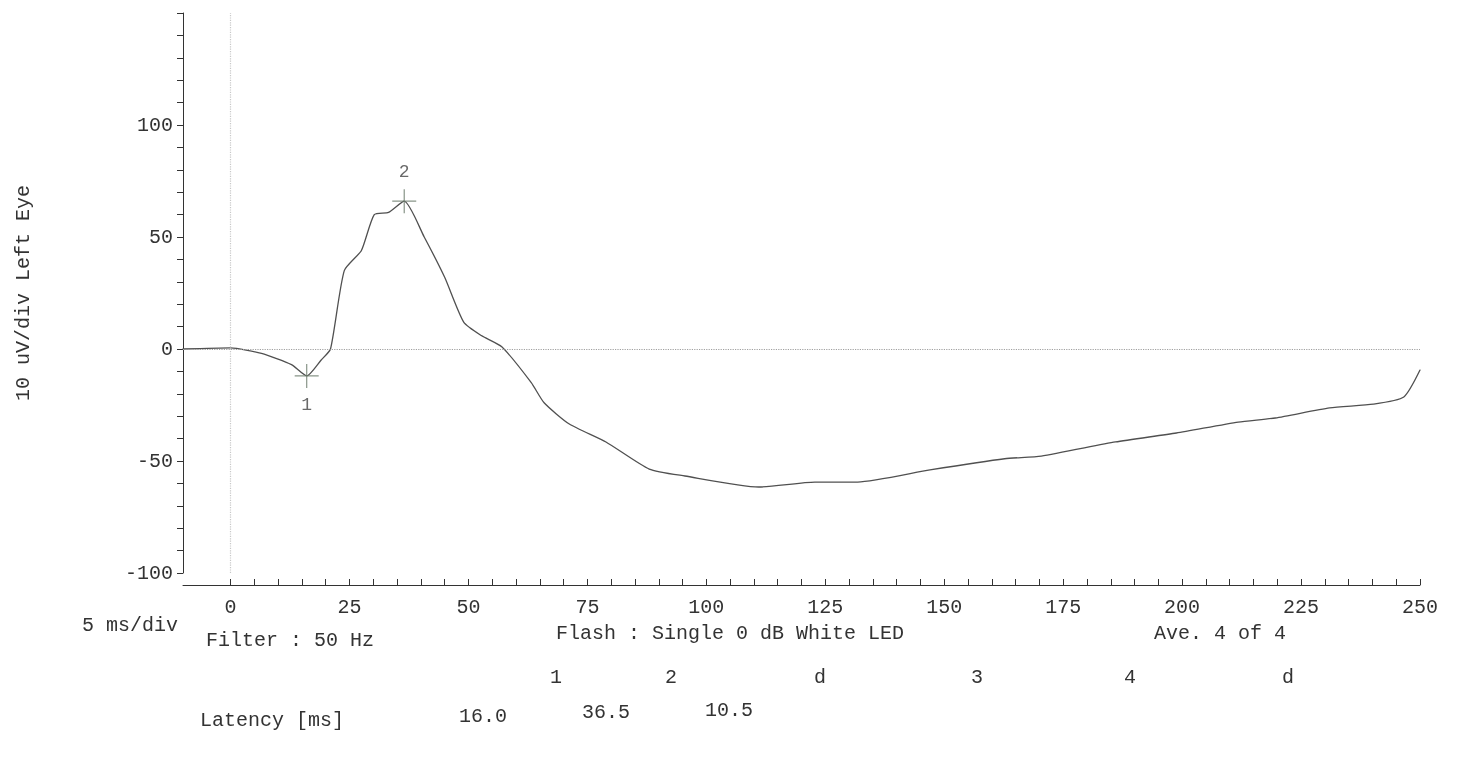  Describe the element at coordinates (468, 607) in the screenshot. I see `x-tick-label: 50` at that location.